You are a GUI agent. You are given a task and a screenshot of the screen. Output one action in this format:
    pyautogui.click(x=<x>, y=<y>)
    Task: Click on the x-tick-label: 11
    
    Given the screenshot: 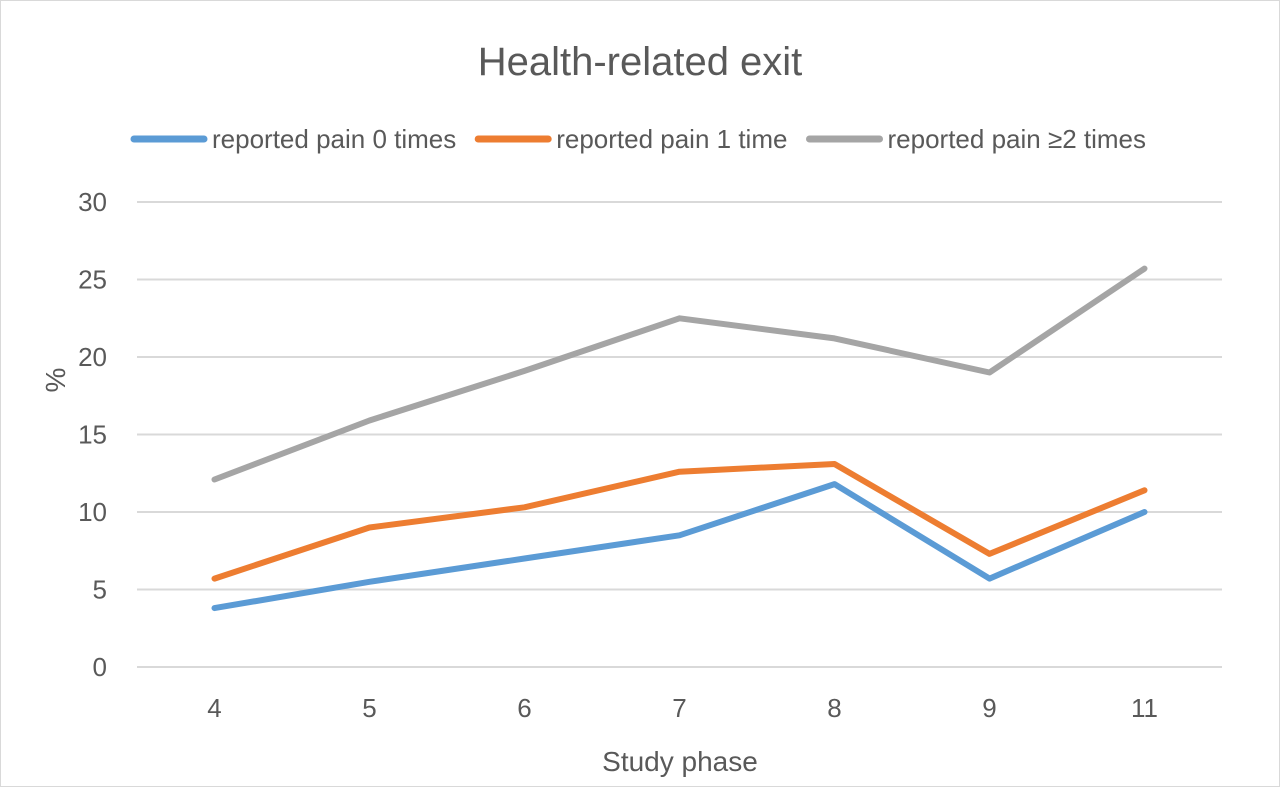 What is the action you would take?
    pyautogui.click(x=1144, y=708)
    